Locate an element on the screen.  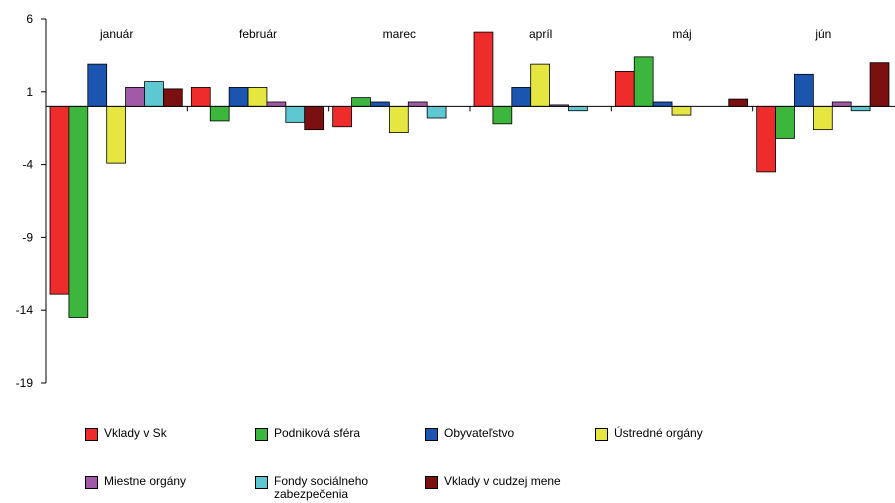
category-label: január is located at coordinates (116, 34).